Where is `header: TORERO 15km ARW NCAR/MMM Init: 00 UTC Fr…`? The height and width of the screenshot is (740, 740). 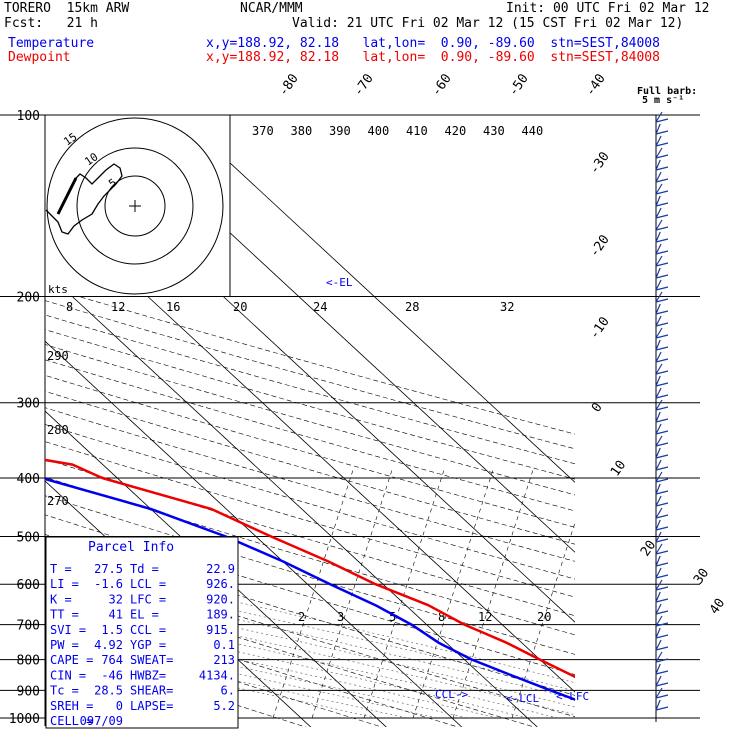 header: TORERO 15km ARW NCAR/MMM Init: 00 UTC Fr… is located at coordinates (370, 35).